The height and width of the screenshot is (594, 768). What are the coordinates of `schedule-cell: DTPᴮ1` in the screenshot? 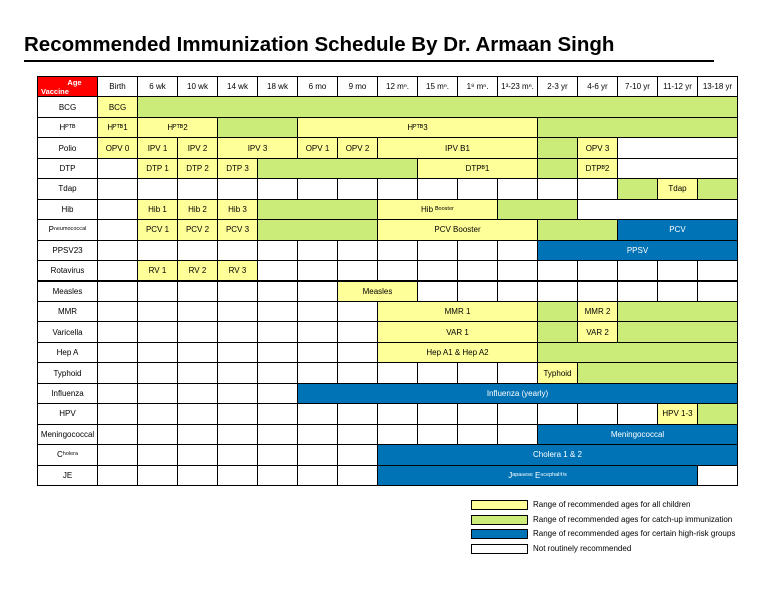 It's located at (477, 168).